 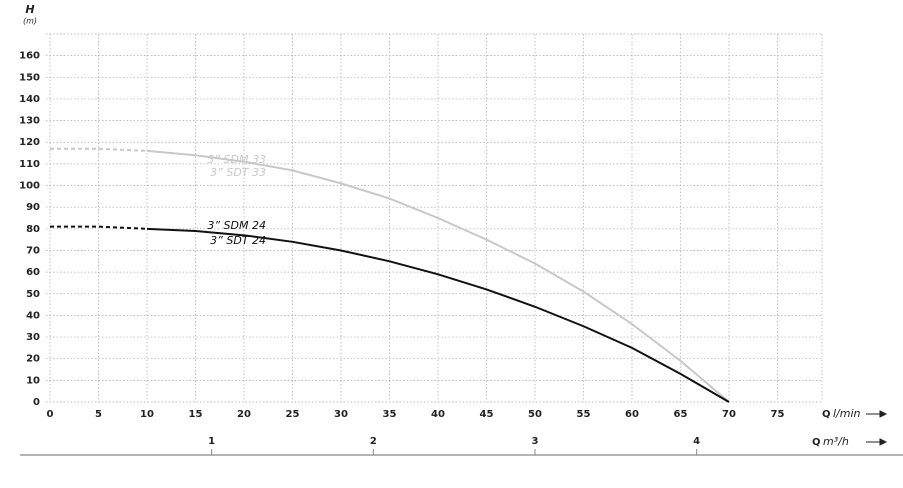 I want to click on x-label-symbol: Q, so click(x=826, y=414).